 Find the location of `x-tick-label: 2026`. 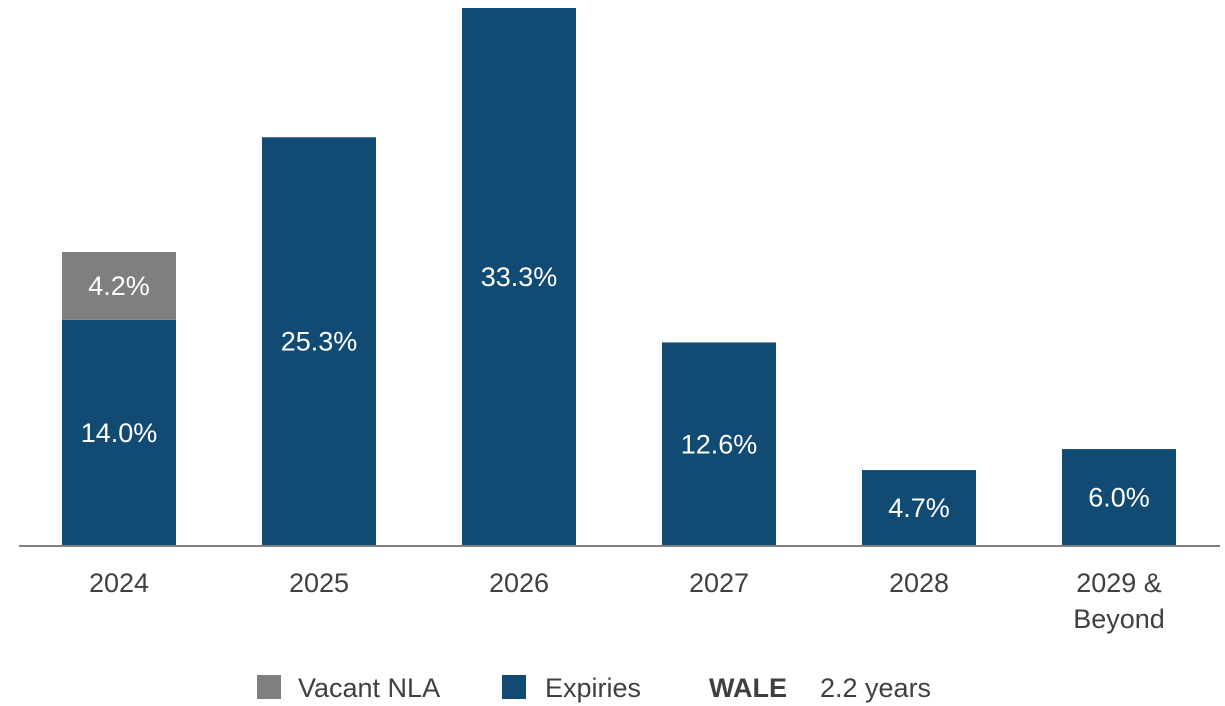

x-tick-label: 2026 is located at coordinates (519, 583).